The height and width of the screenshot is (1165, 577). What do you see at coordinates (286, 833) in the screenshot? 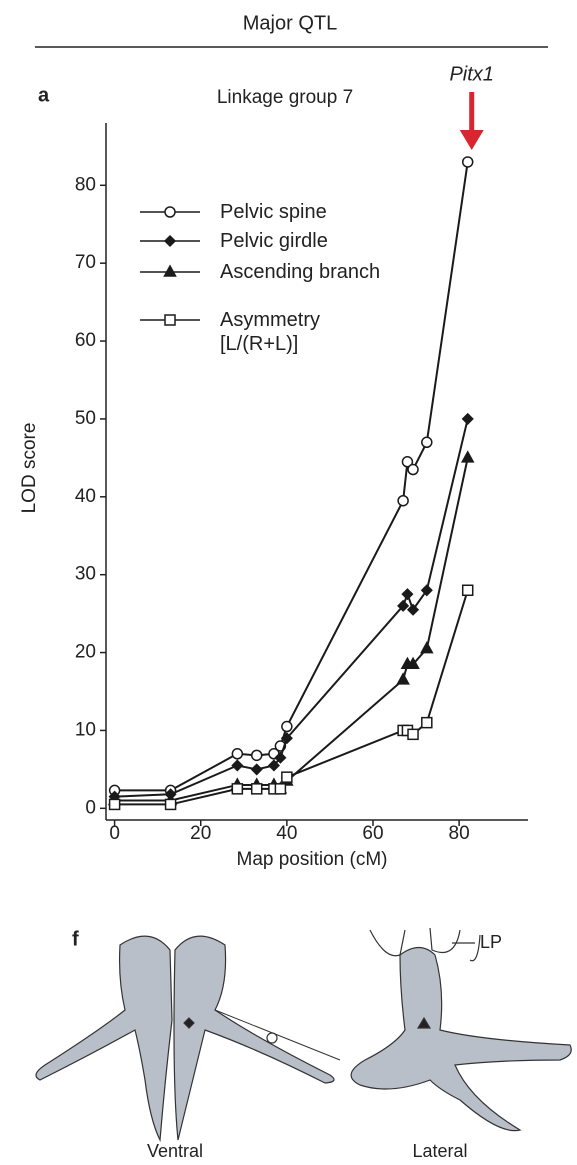
I see `x-tick-label: 40` at bounding box center [286, 833].